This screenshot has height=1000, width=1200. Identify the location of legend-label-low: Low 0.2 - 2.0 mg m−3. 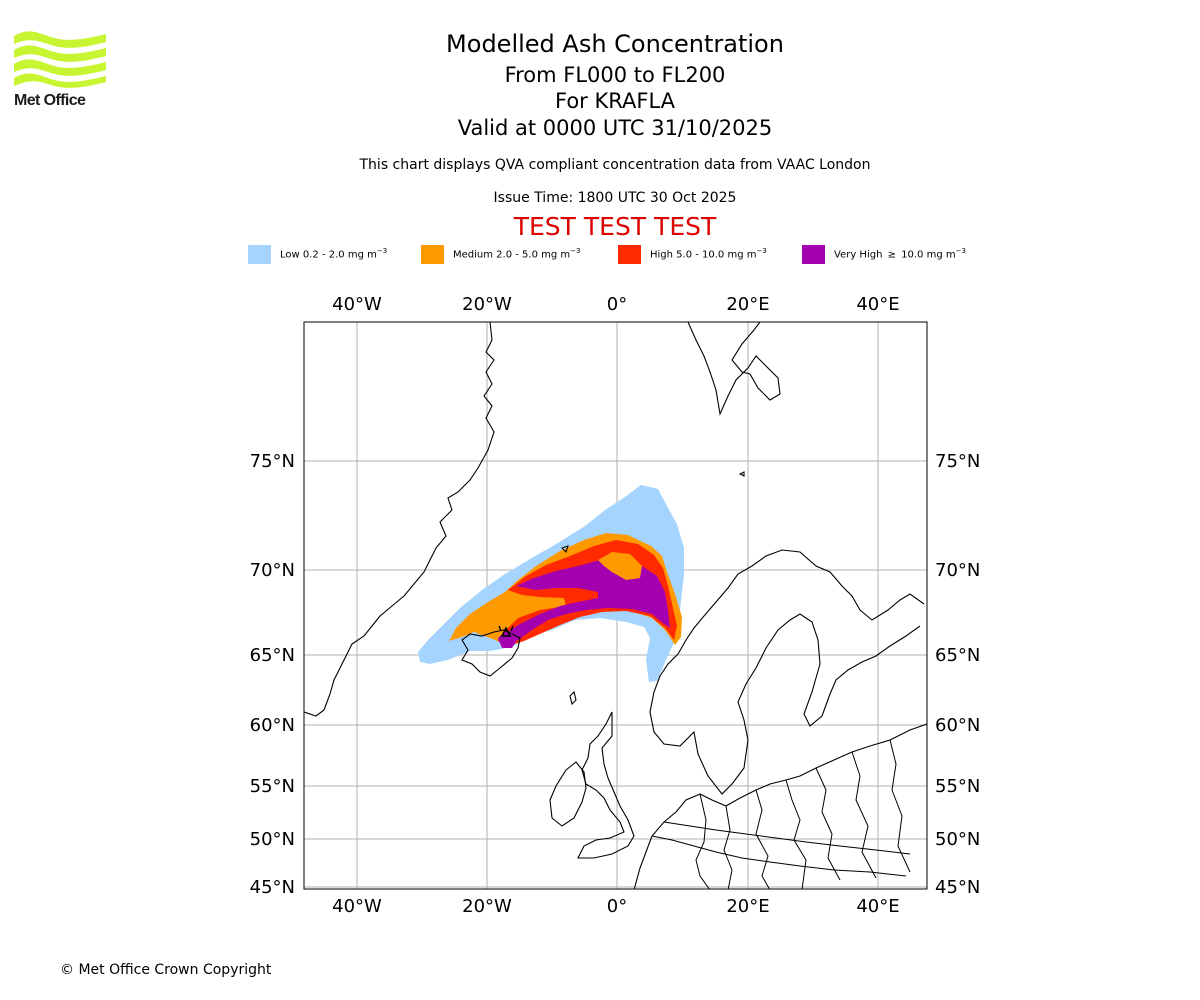
(334, 254).